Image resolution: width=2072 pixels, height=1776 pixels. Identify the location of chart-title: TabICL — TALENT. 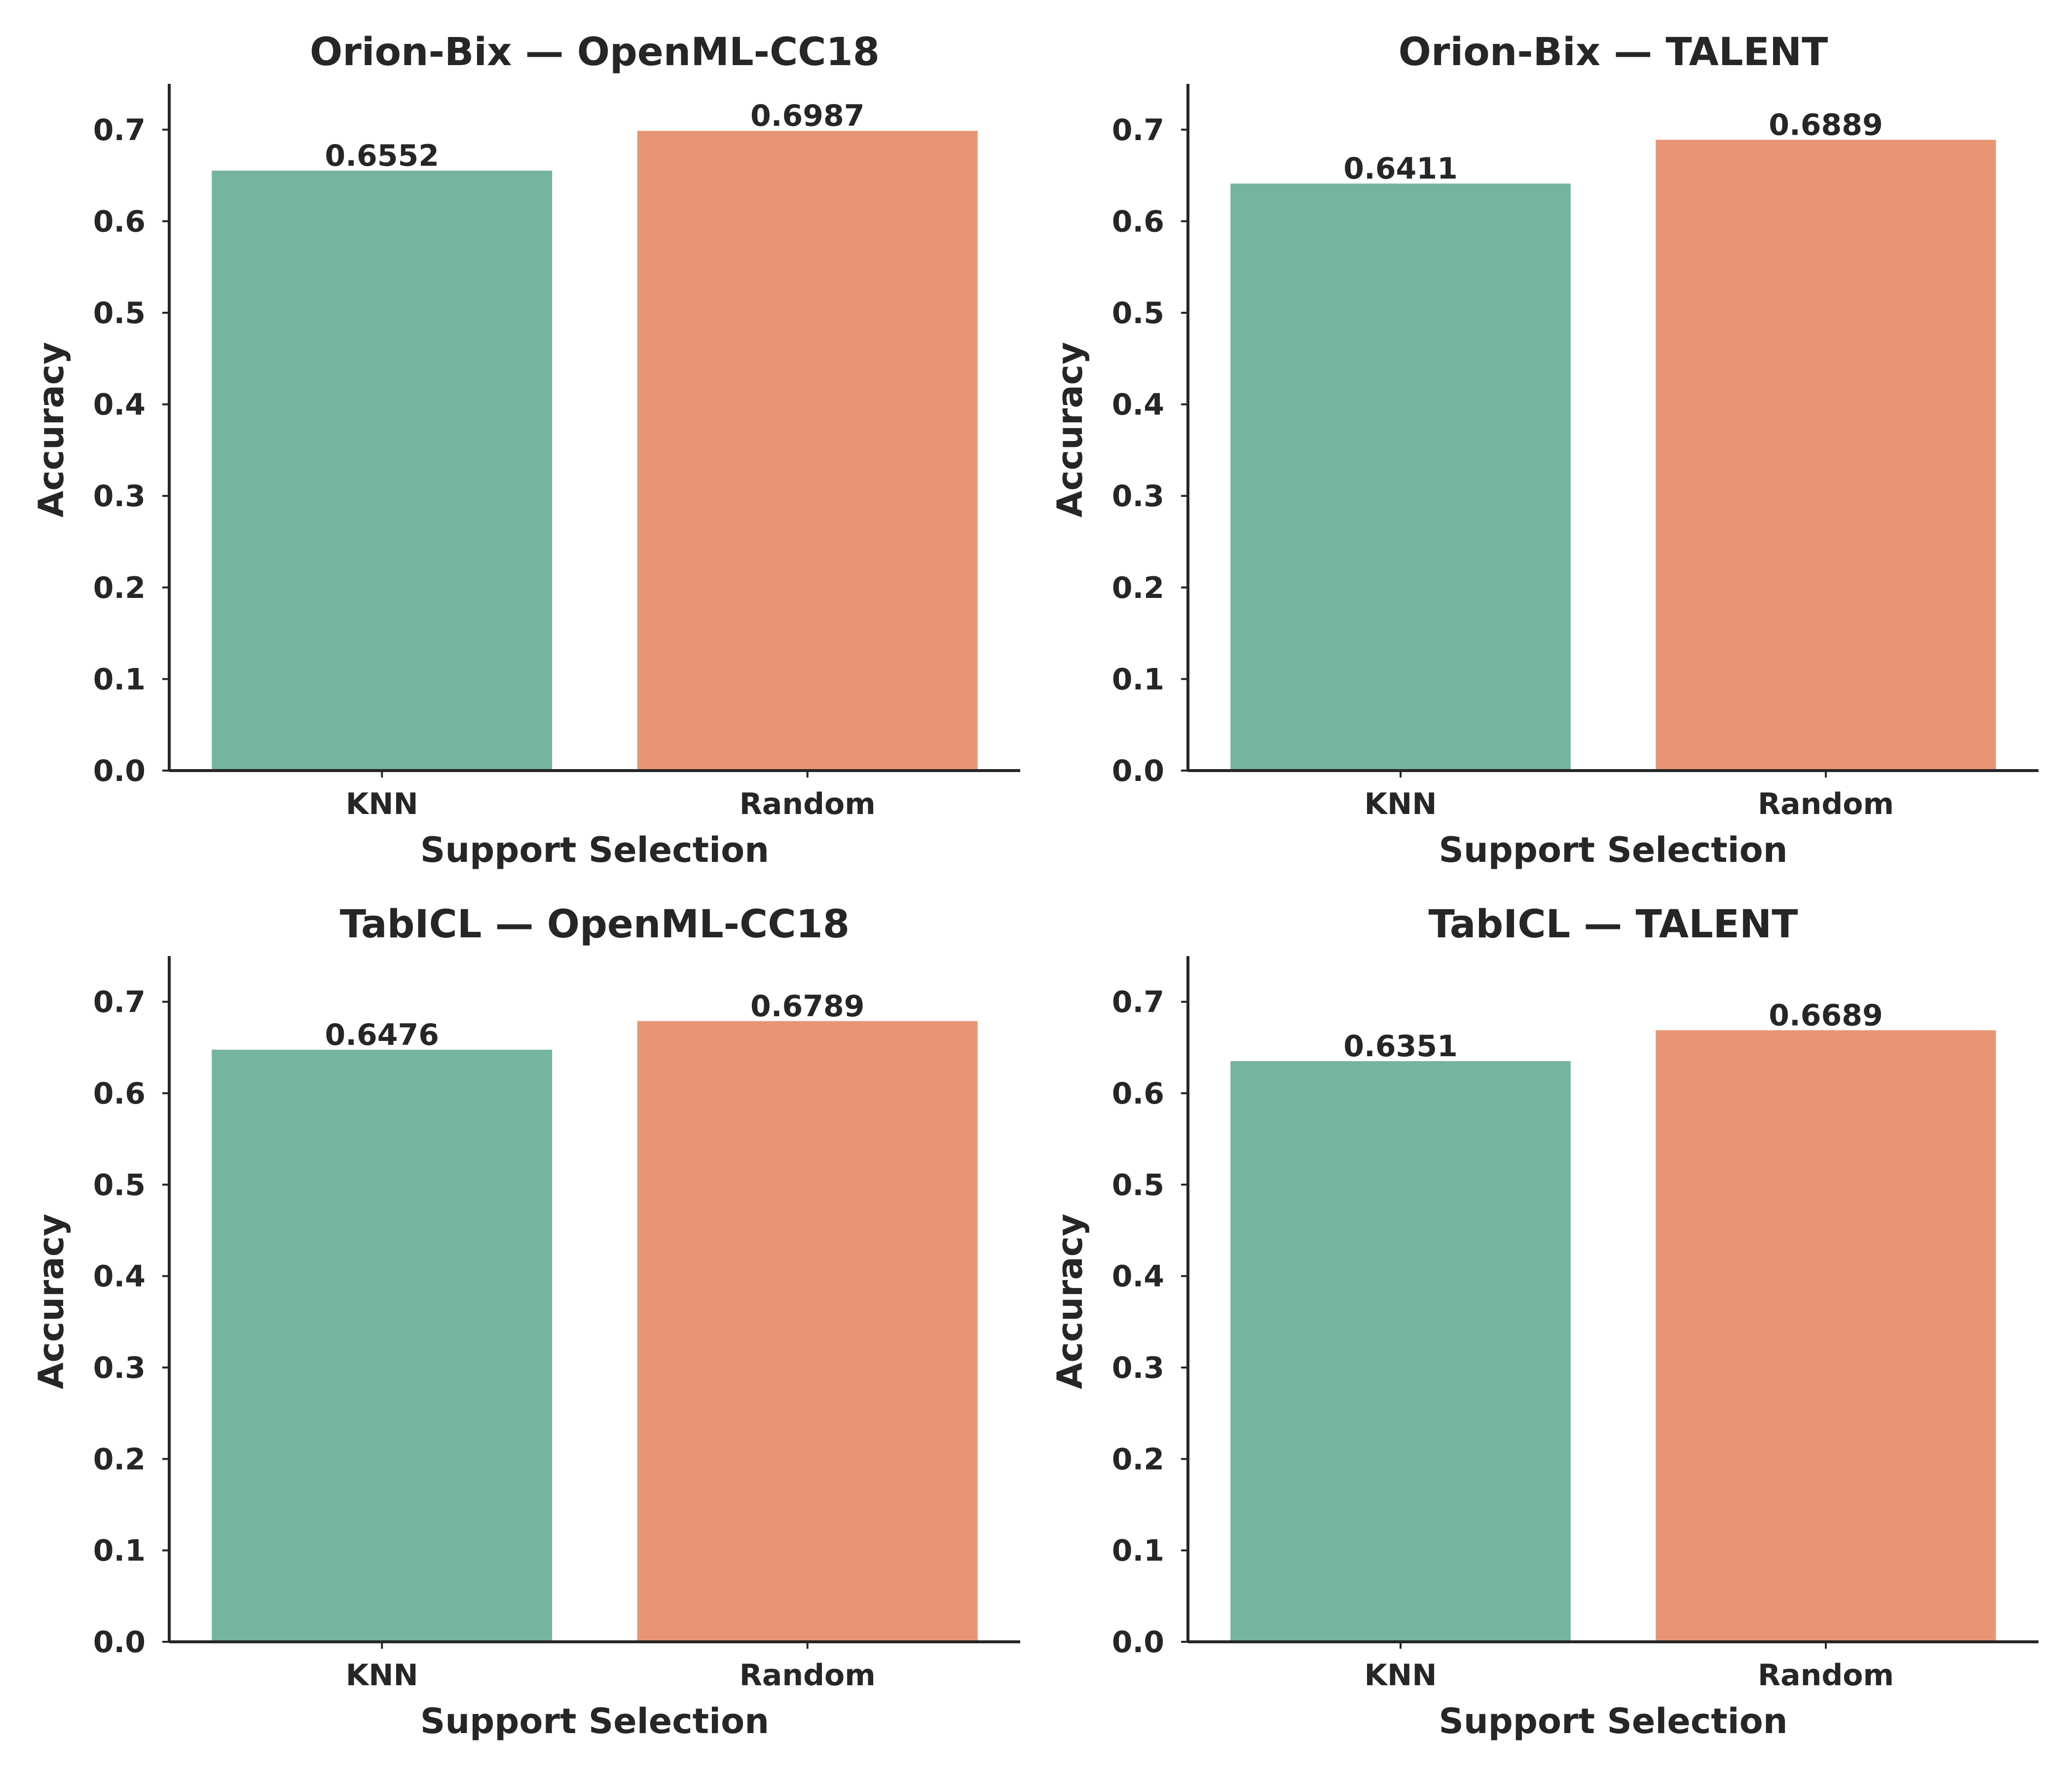
(1614, 925).